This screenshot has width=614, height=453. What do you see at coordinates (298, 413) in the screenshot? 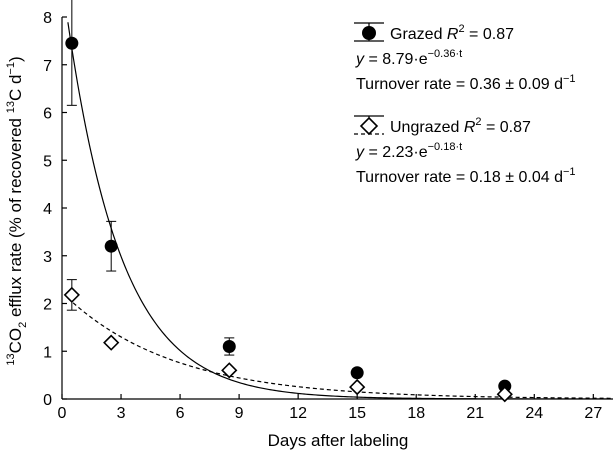
I see `x-tick-label-4: 12` at bounding box center [298, 413].